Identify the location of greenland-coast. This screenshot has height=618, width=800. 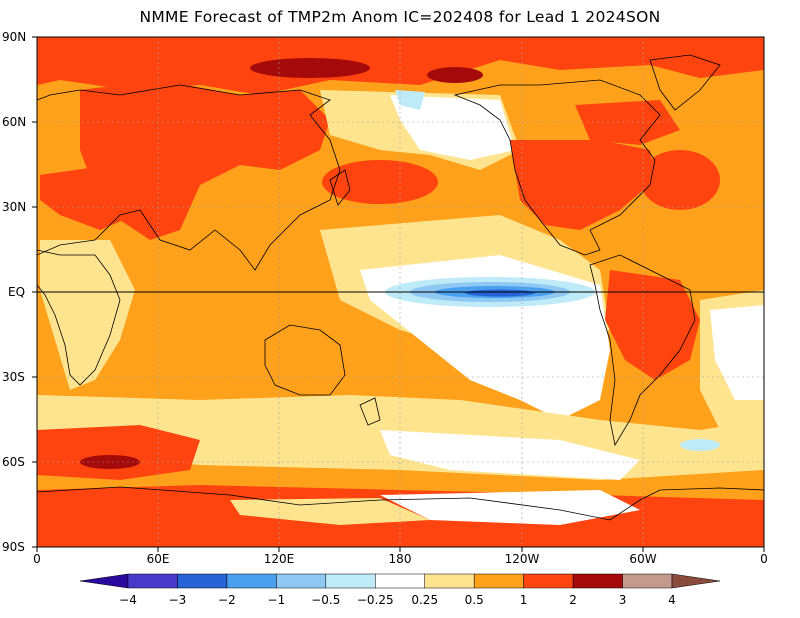
(685, 82).